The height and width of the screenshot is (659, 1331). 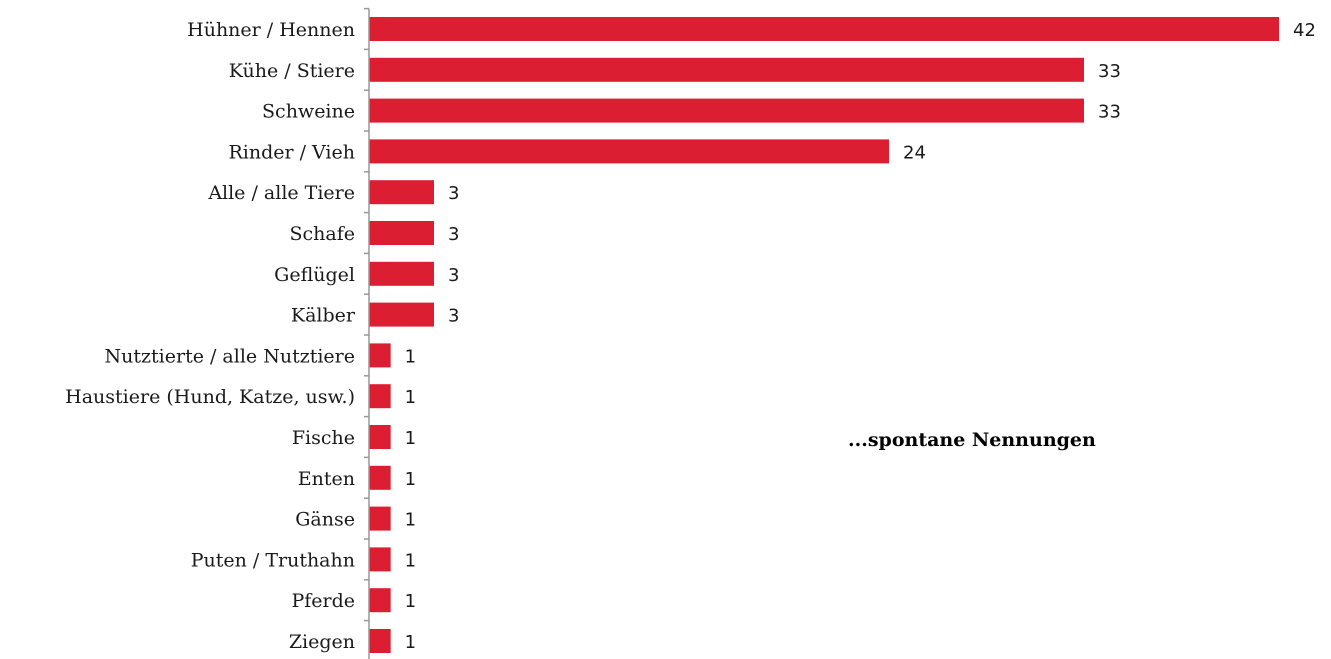 I want to click on category-label: Hühner / Hennen, so click(x=271, y=30).